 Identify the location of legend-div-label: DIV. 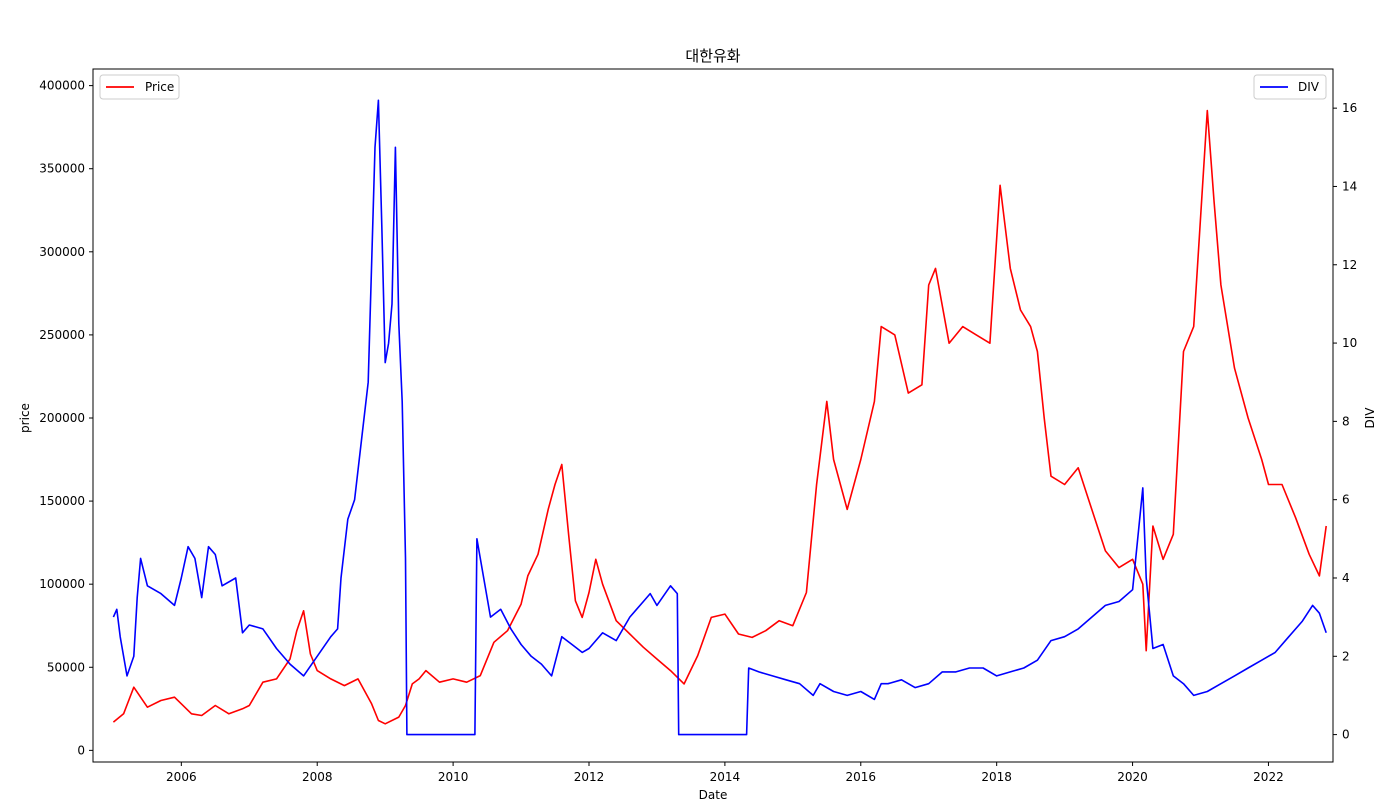
(1309, 87).